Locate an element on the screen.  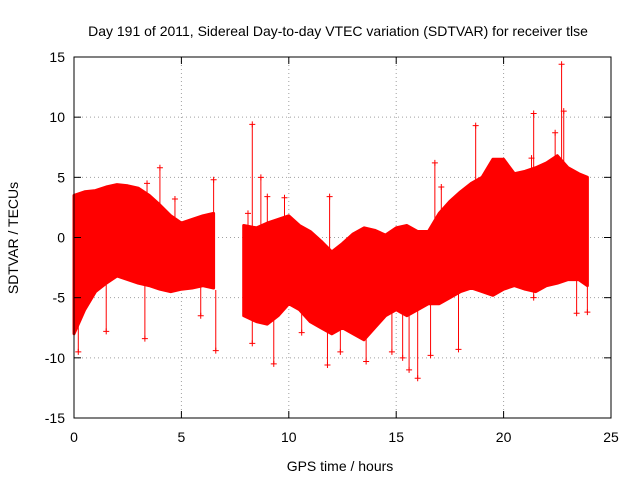
x-tick-label: 15 is located at coordinates (396, 437).